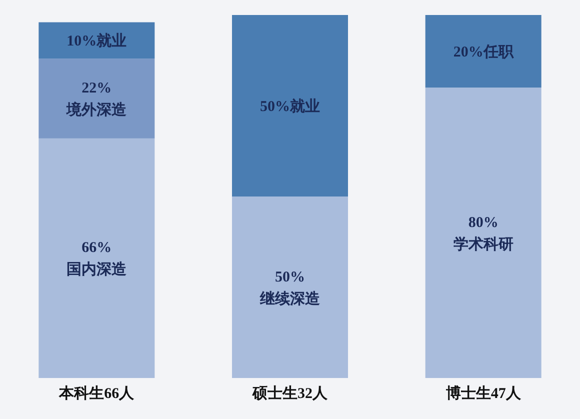 This screenshot has width=580, height=419. I want to click on x-tick-label: 博士生47人, so click(483, 393).